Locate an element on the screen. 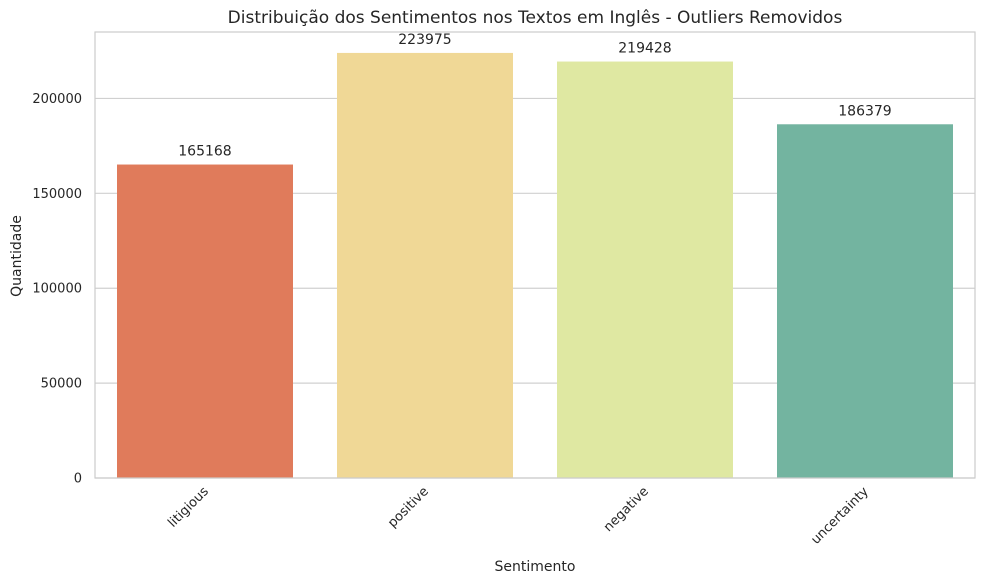 Image resolution: width=984 pixels, height=584 pixels. bar-positive is located at coordinates (425, 265).